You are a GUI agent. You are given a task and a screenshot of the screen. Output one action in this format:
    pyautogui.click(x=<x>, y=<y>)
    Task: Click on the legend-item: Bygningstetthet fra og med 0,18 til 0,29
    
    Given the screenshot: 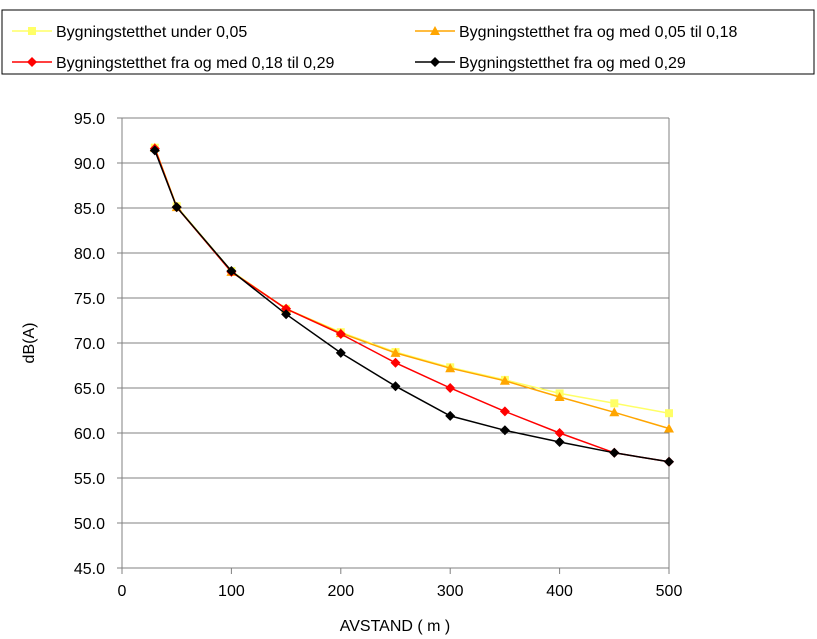 What is the action you would take?
    pyautogui.click(x=173, y=63)
    